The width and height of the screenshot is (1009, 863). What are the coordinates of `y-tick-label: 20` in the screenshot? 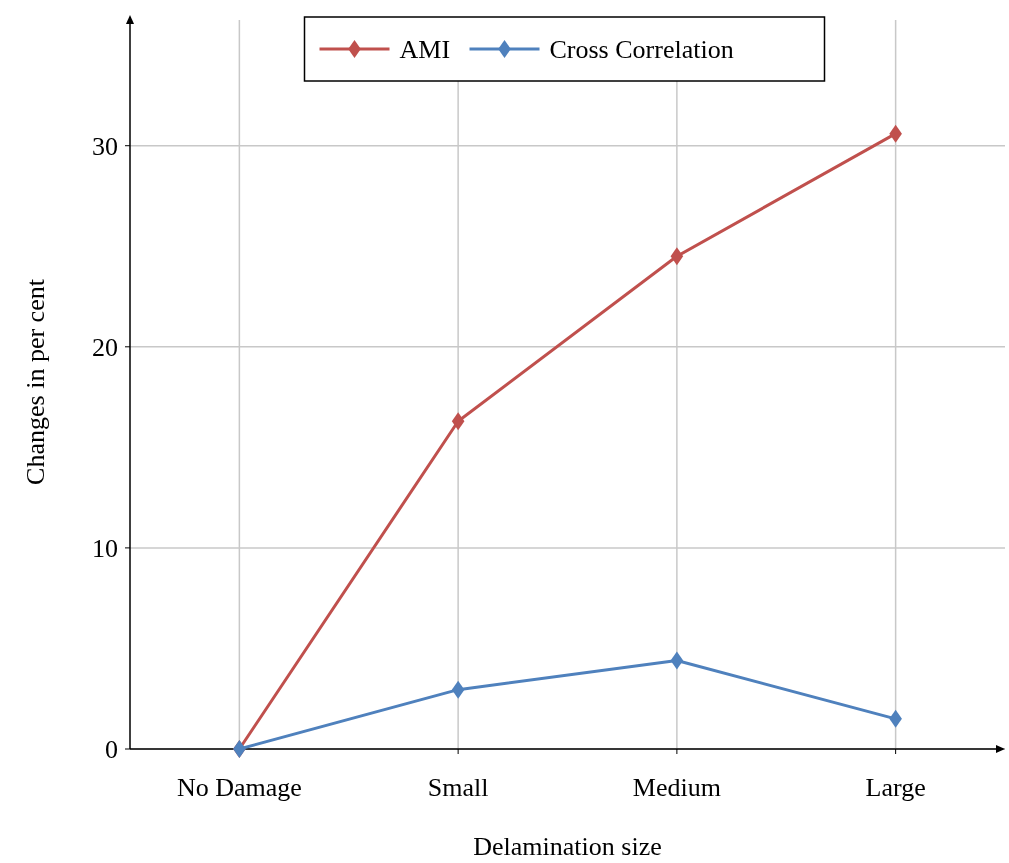 It's located at (105, 347).